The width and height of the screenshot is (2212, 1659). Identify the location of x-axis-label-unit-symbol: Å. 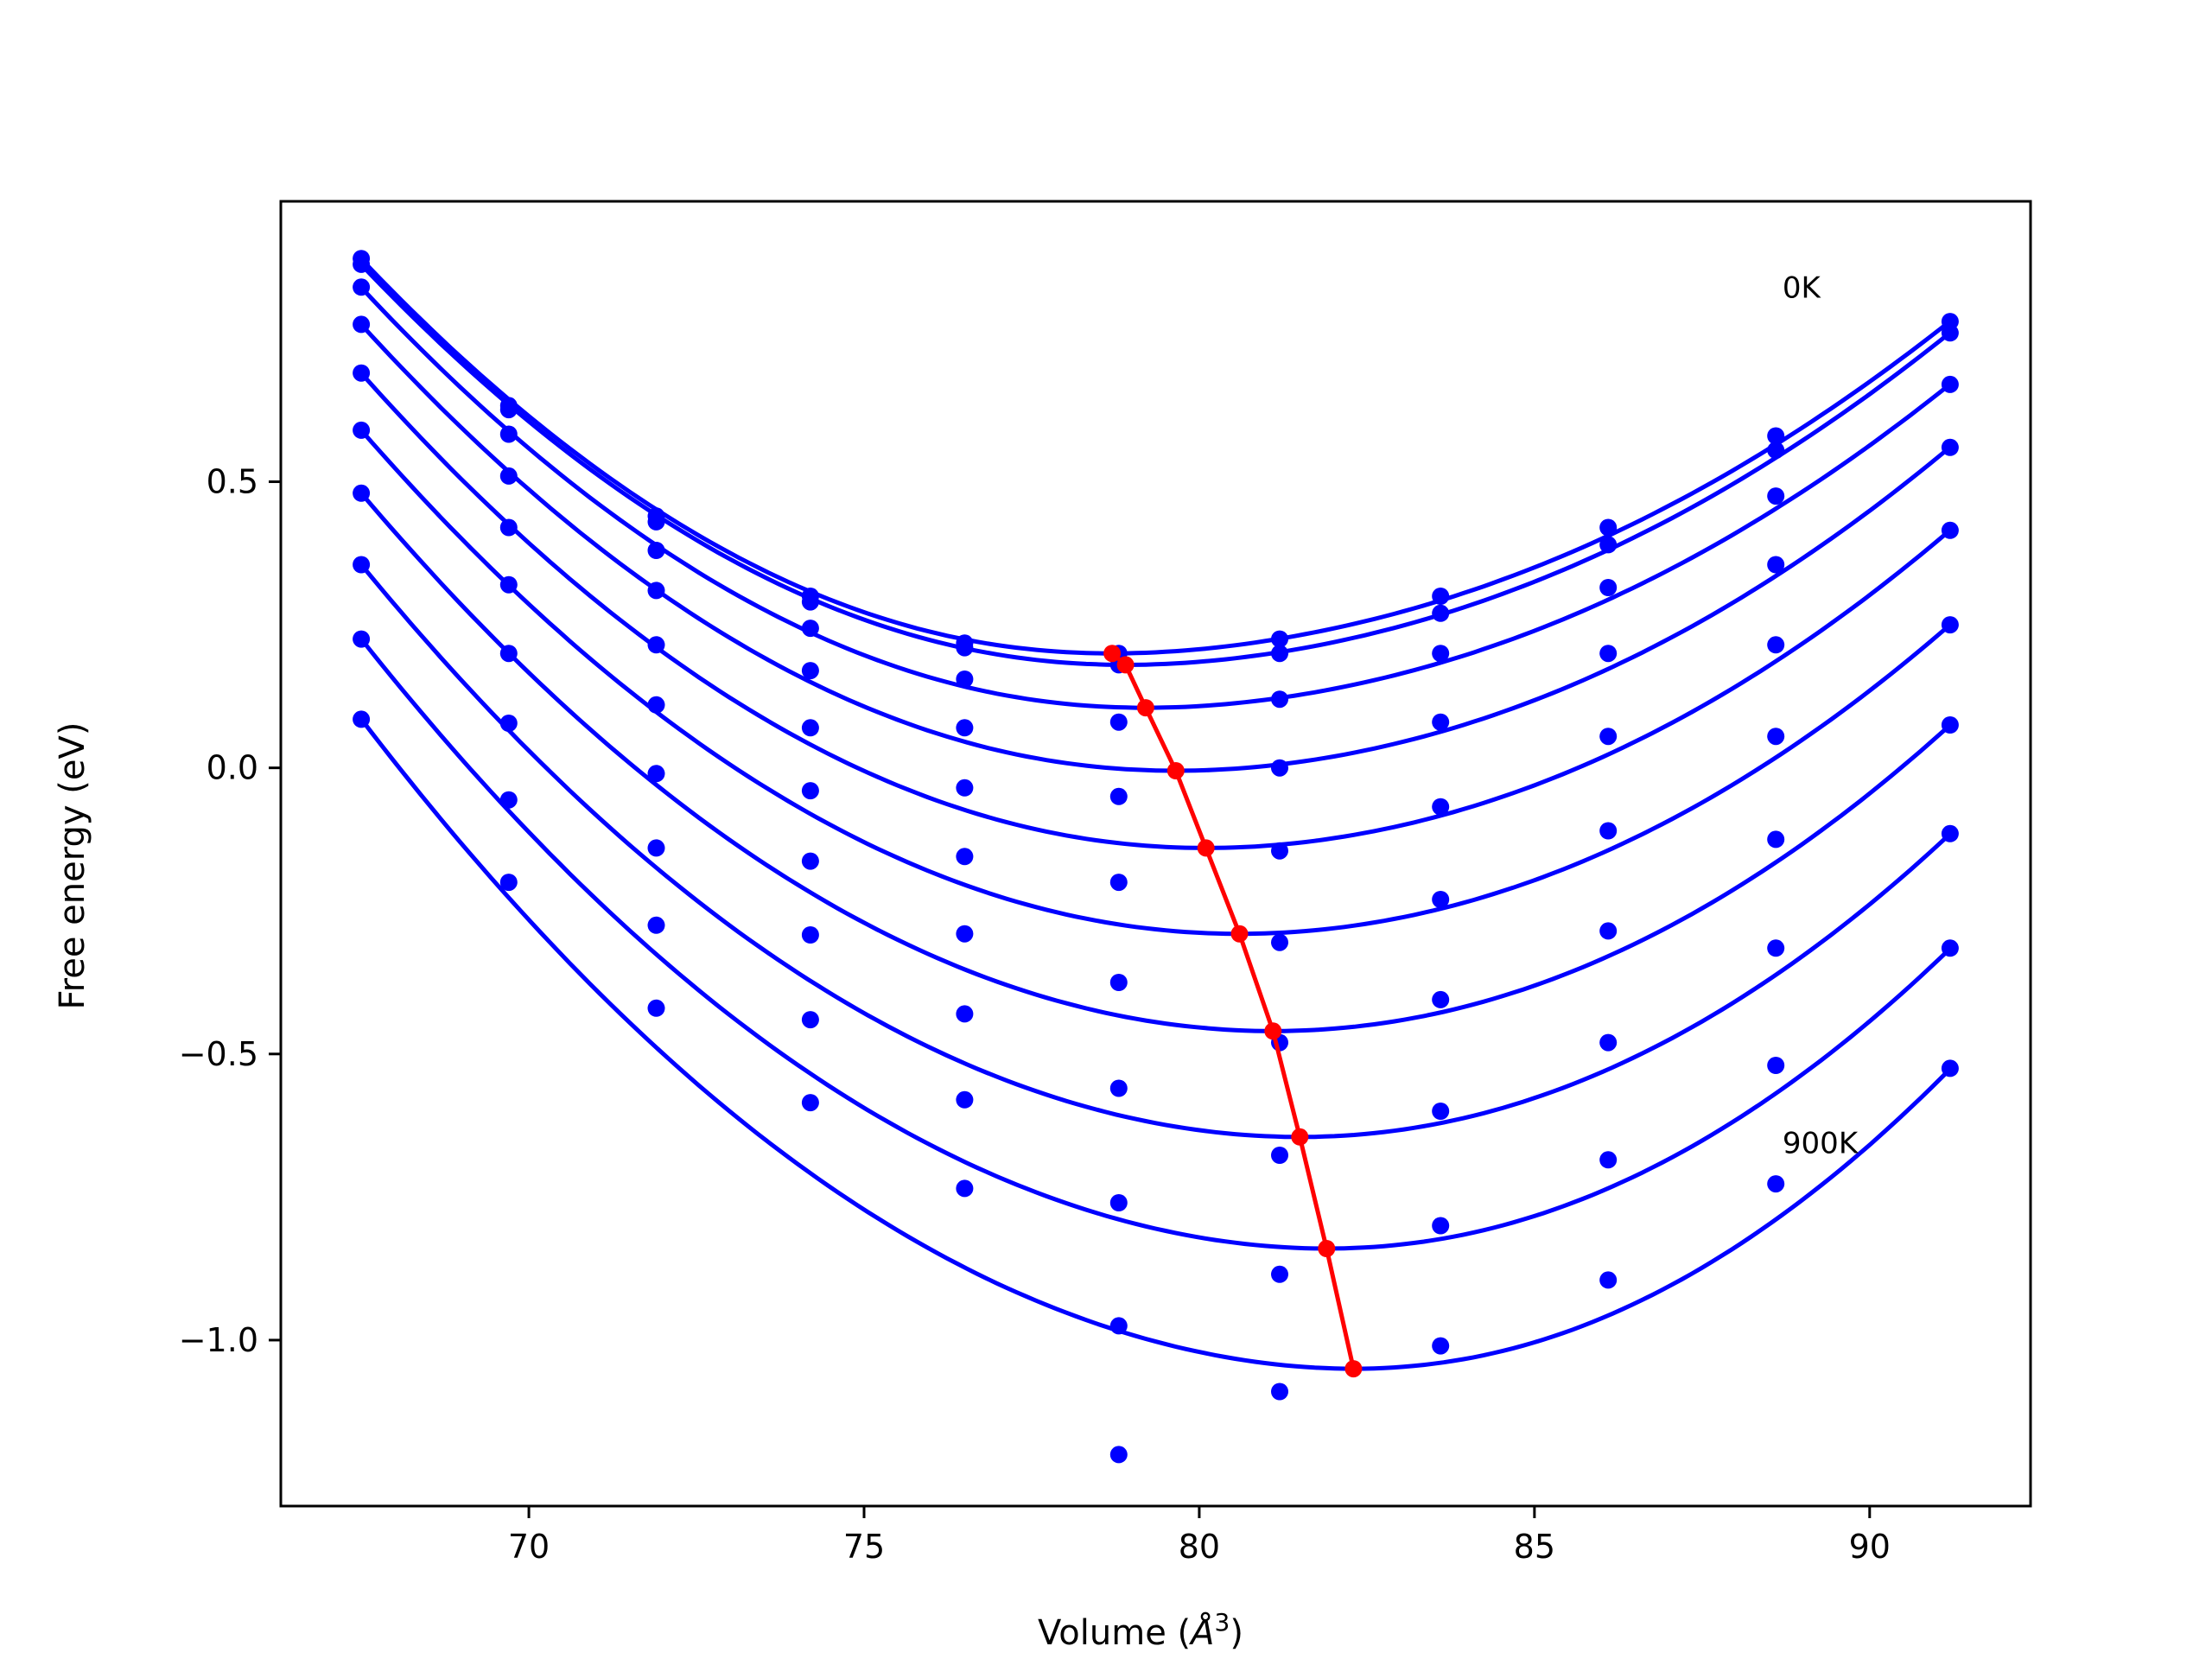
(1201, 1632).